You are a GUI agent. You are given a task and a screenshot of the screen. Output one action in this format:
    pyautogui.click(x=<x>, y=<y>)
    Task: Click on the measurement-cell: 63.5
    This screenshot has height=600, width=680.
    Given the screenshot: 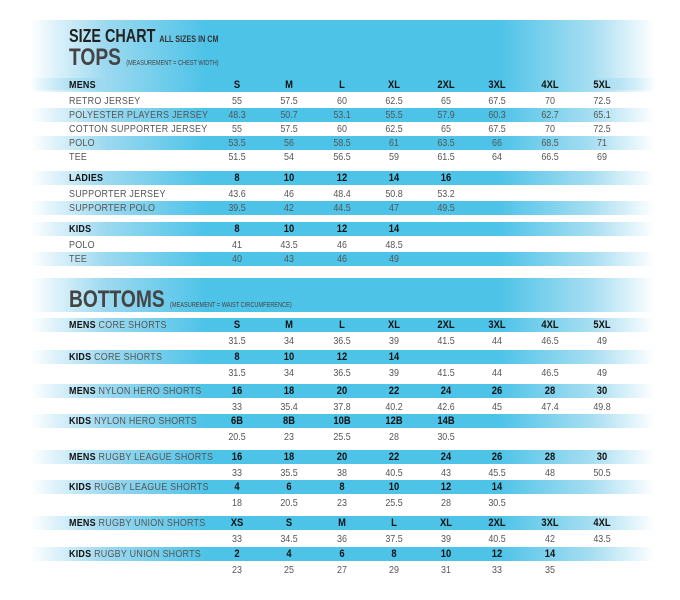 What is the action you would take?
    pyautogui.click(x=446, y=143)
    